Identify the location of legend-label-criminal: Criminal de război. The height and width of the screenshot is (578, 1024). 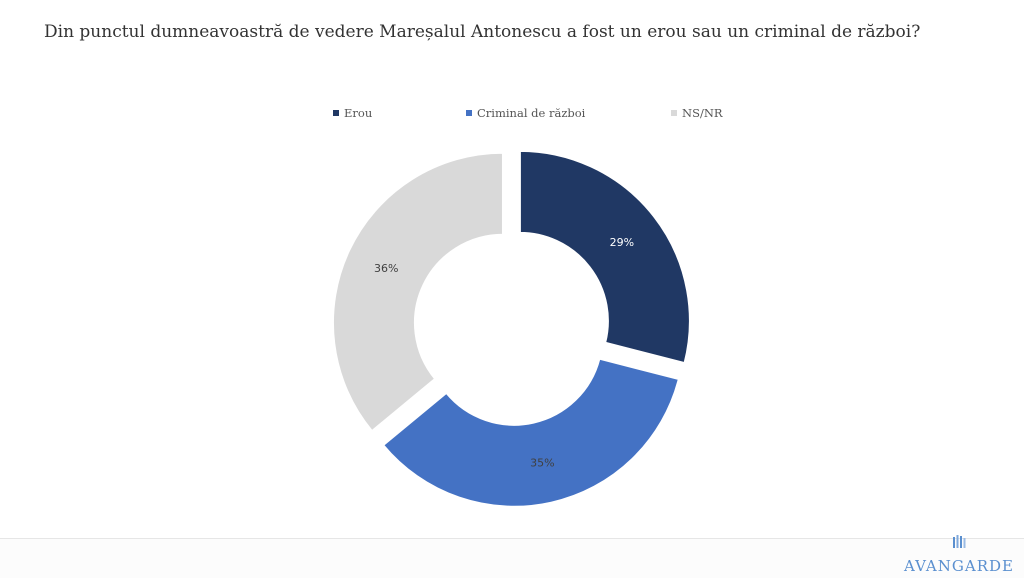
(531, 113).